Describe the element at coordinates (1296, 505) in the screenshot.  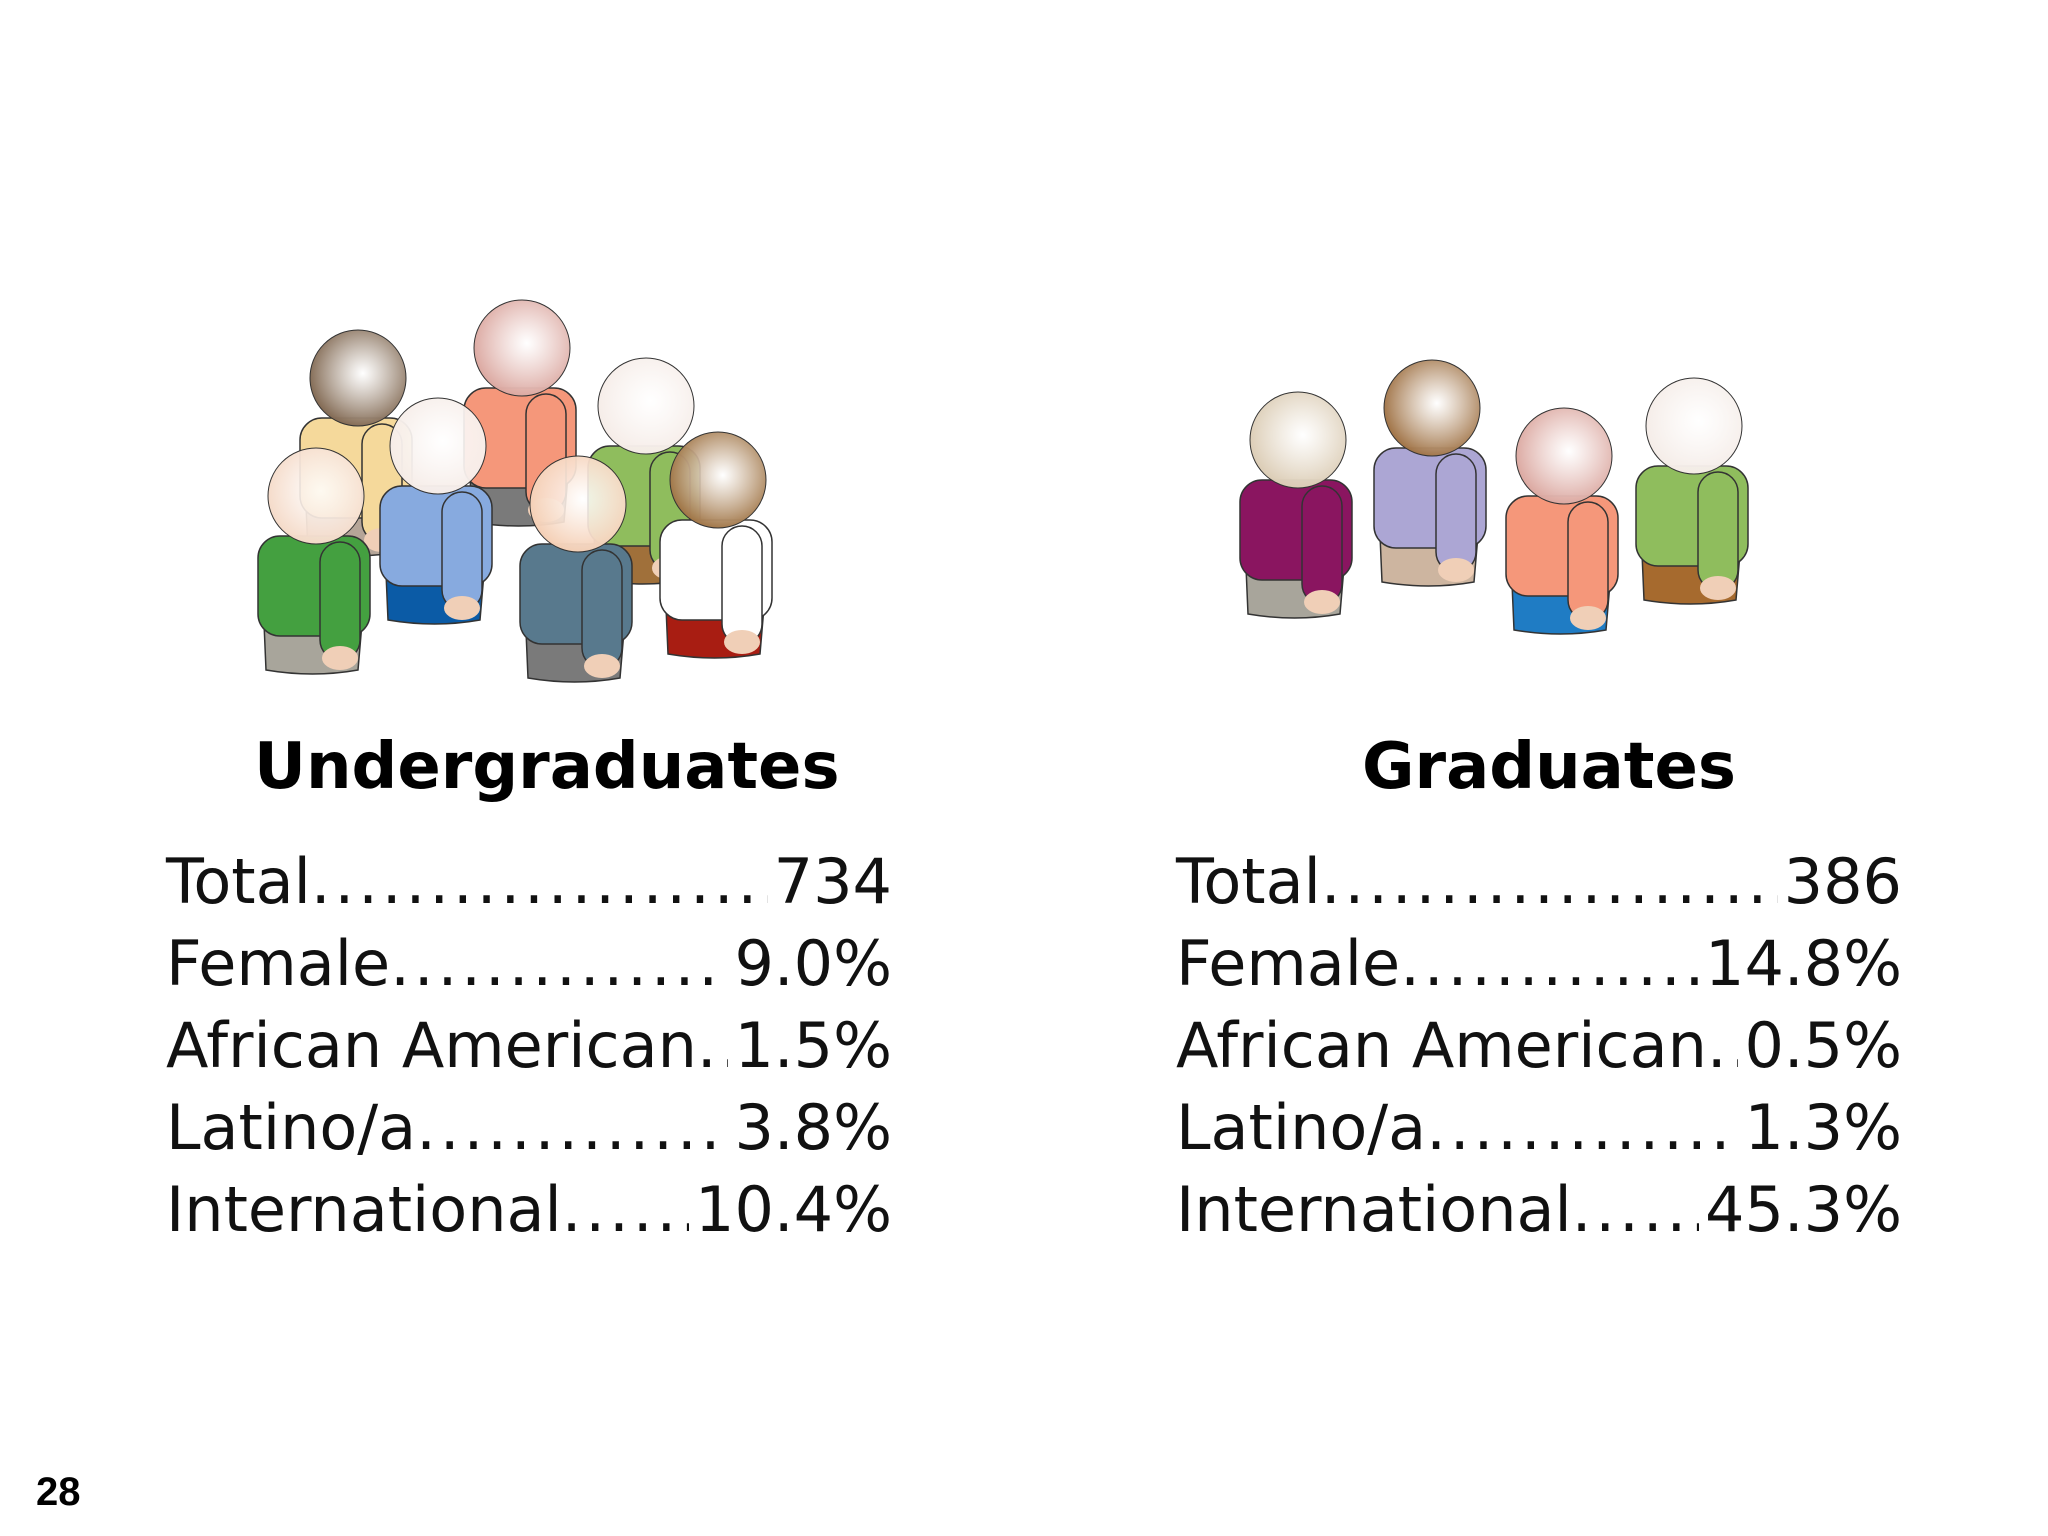
I see `person-figure-purple-shirt` at that location.